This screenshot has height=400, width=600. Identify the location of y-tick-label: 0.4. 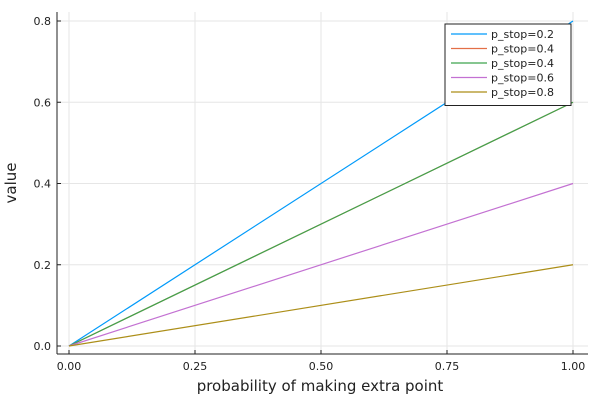
(43, 184).